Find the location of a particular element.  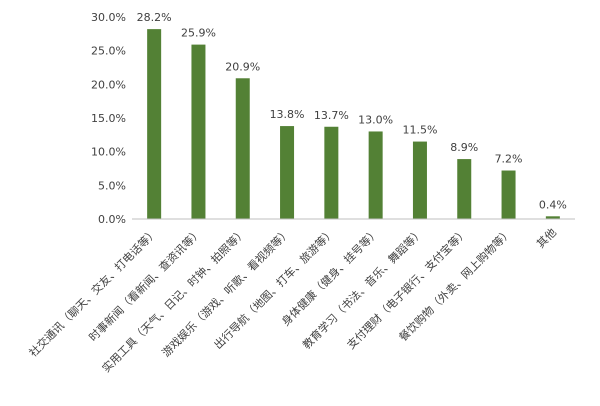

data-label: 13.0% is located at coordinates (375, 119).